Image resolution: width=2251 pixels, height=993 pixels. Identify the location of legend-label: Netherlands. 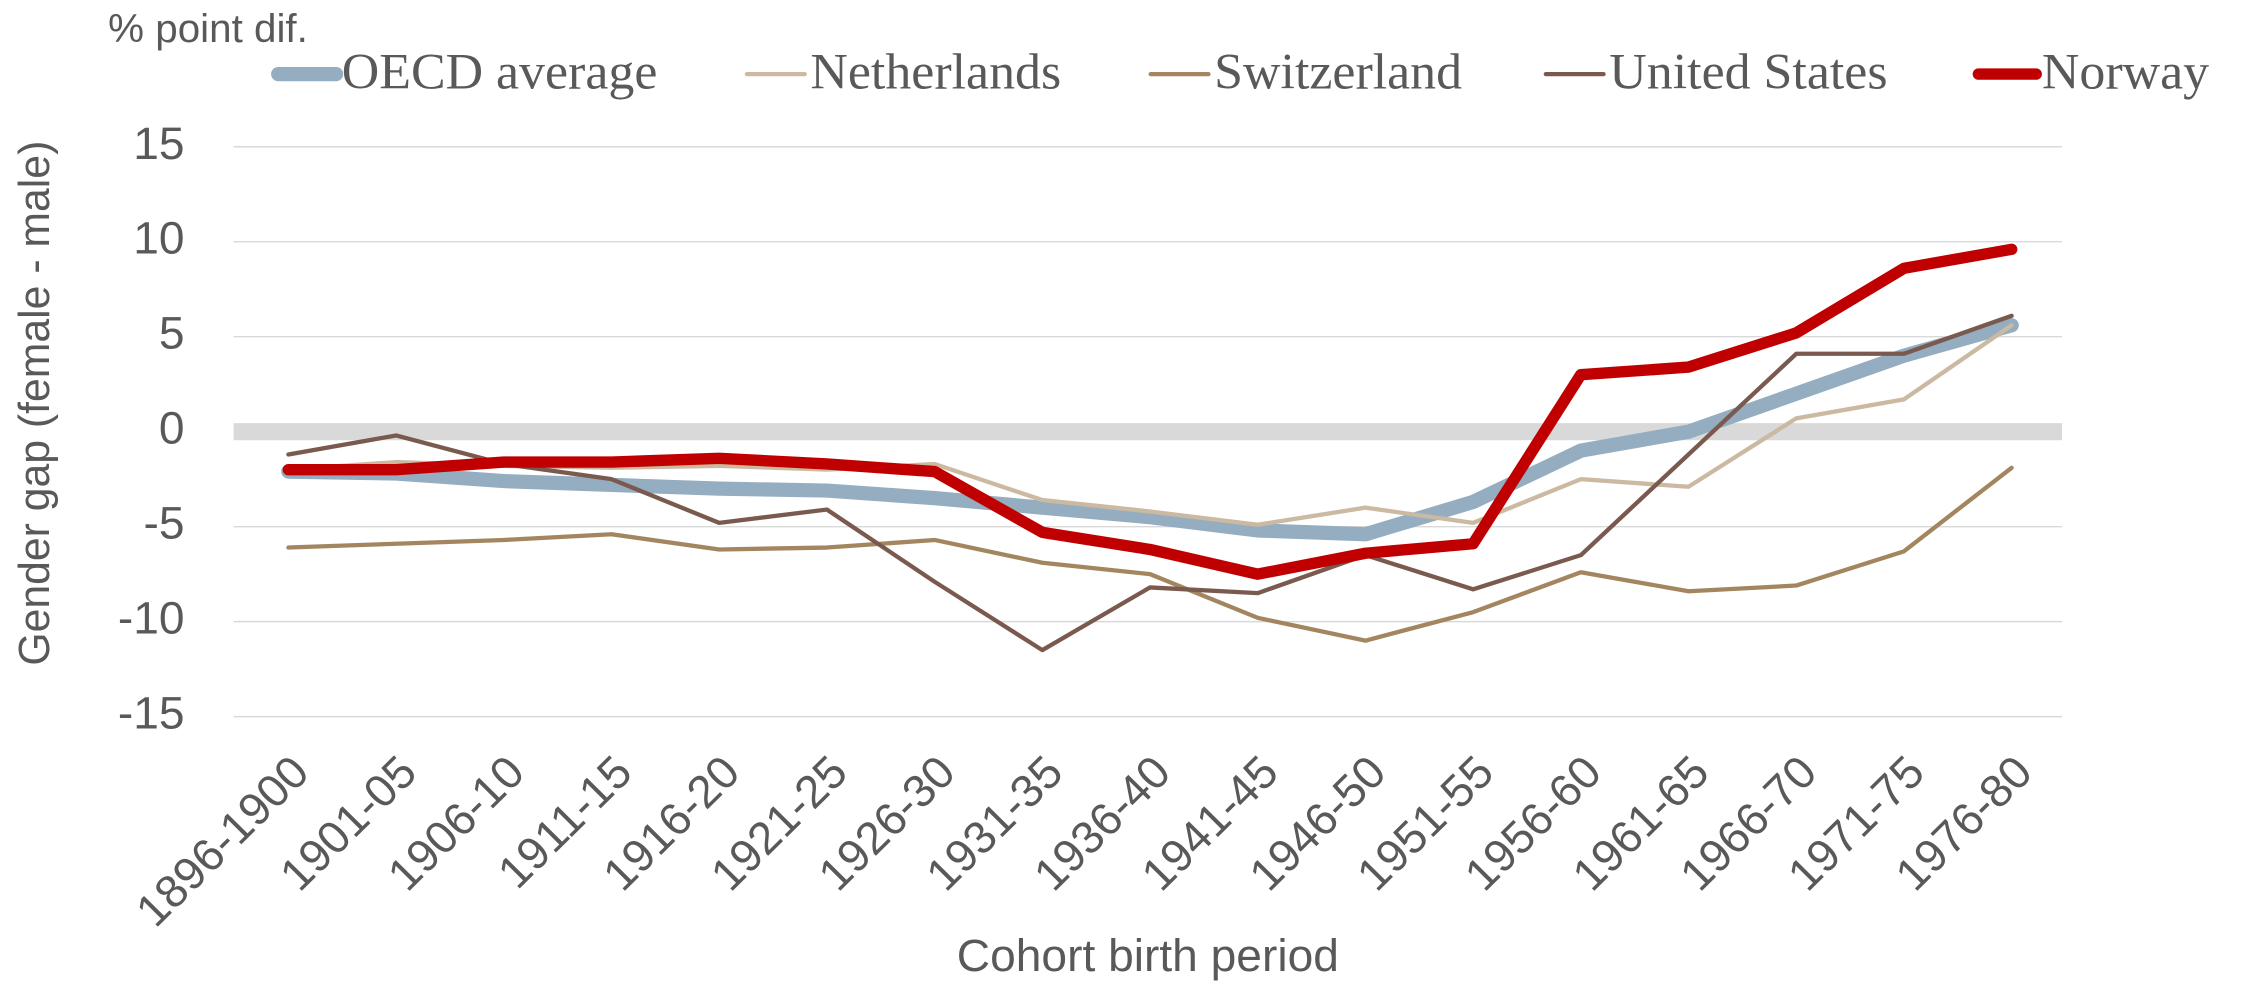
(935, 72).